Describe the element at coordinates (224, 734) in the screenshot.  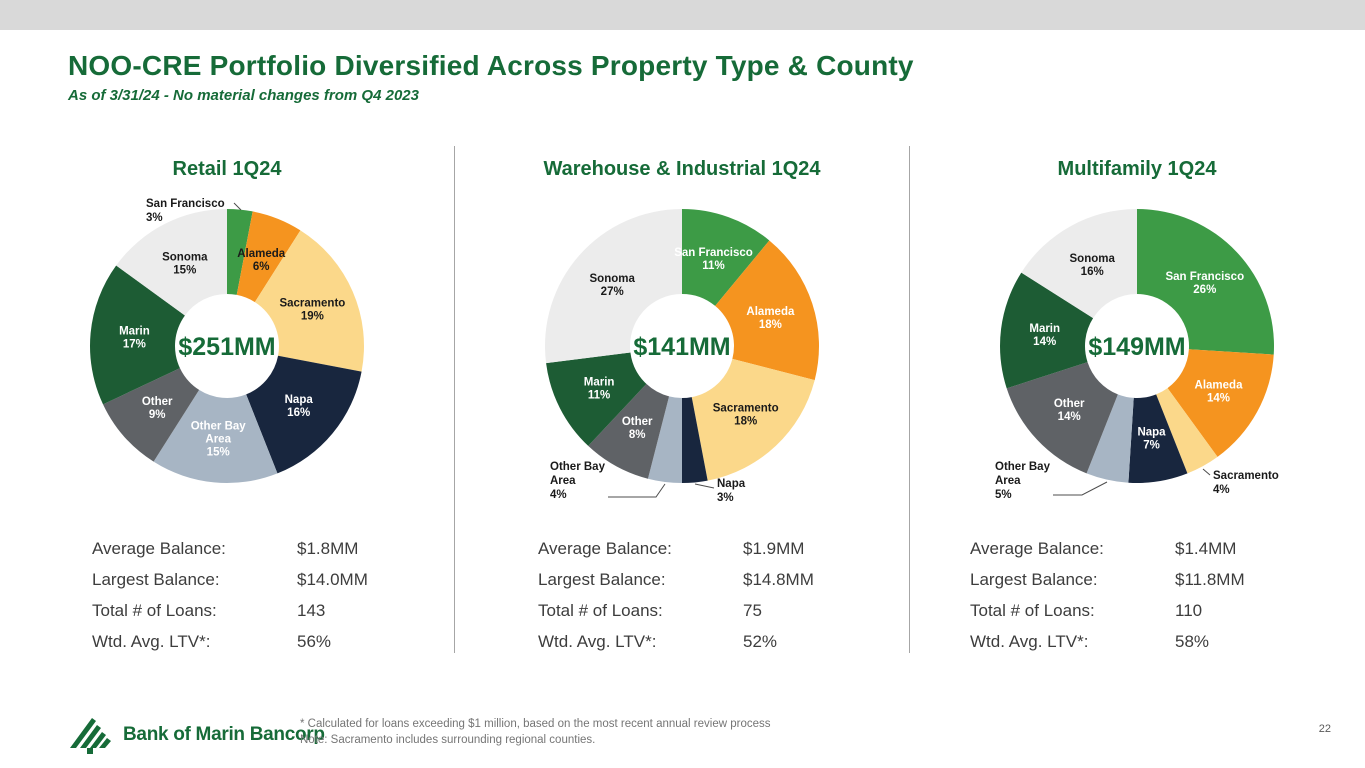
I see `bank-logo-text: Bank of Marin Bancorp` at that location.